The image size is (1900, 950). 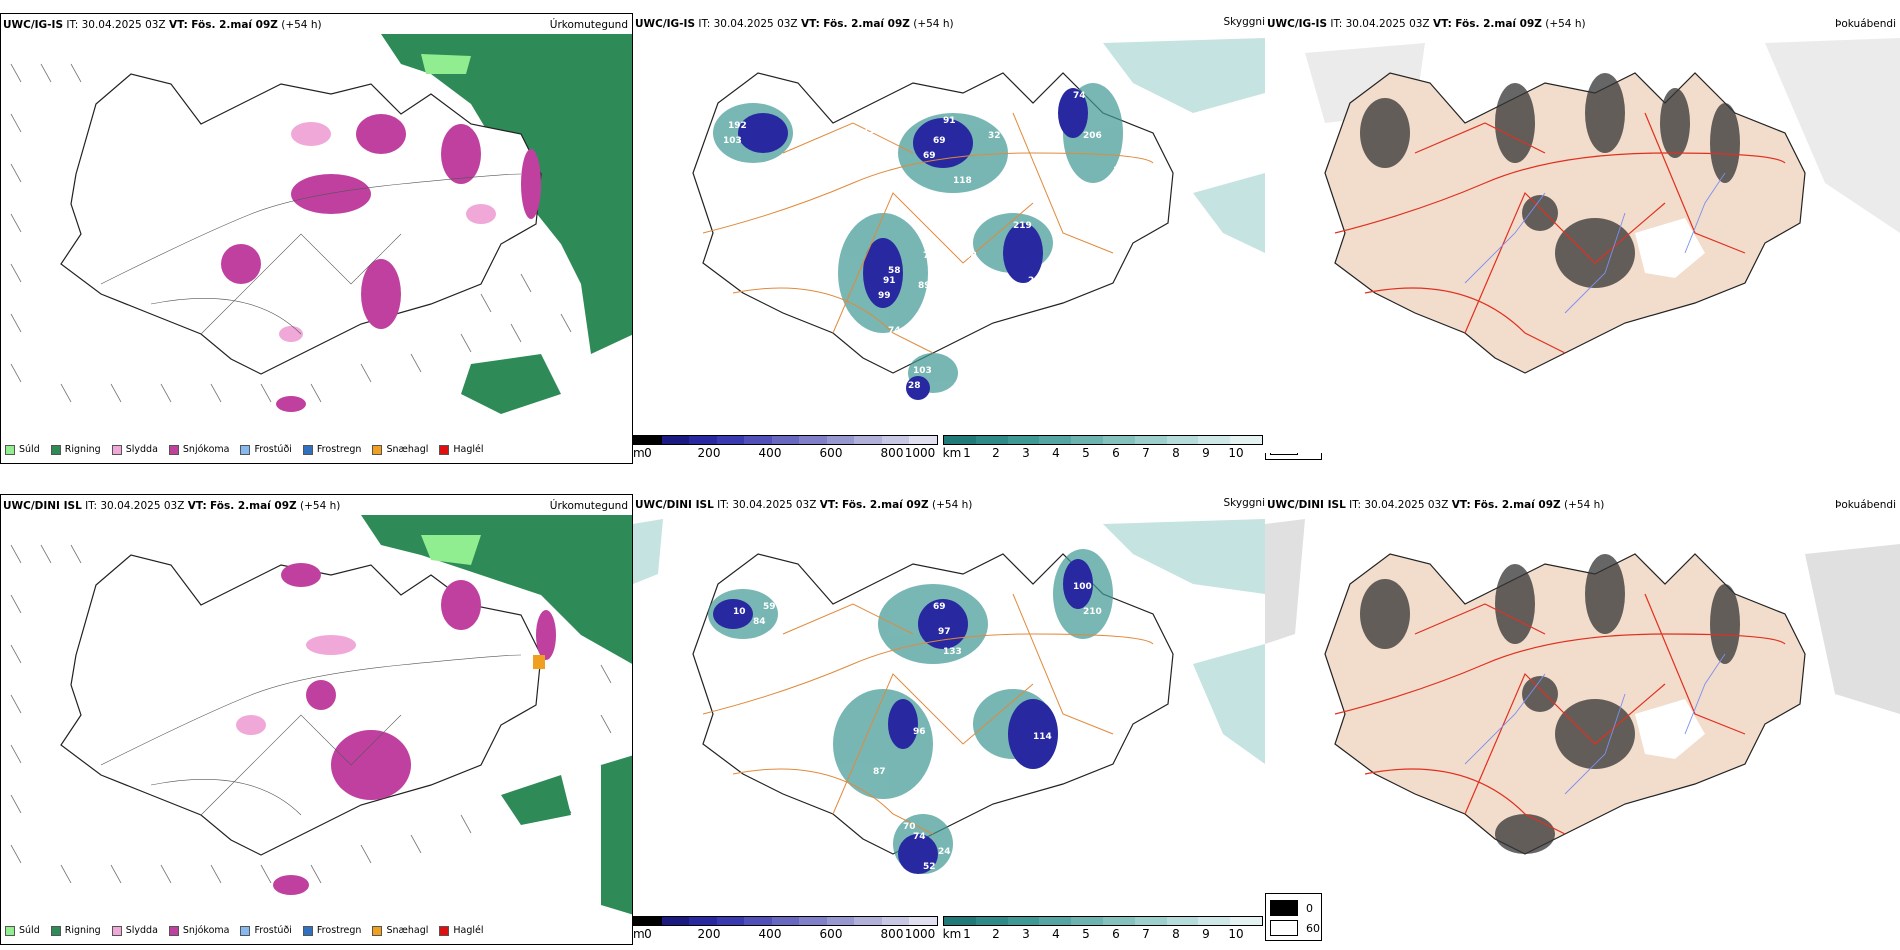 What do you see at coordinates (134, 930) in the screenshot?
I see `legend-item-sleet: Slydda` at bounding box center [134, 930].